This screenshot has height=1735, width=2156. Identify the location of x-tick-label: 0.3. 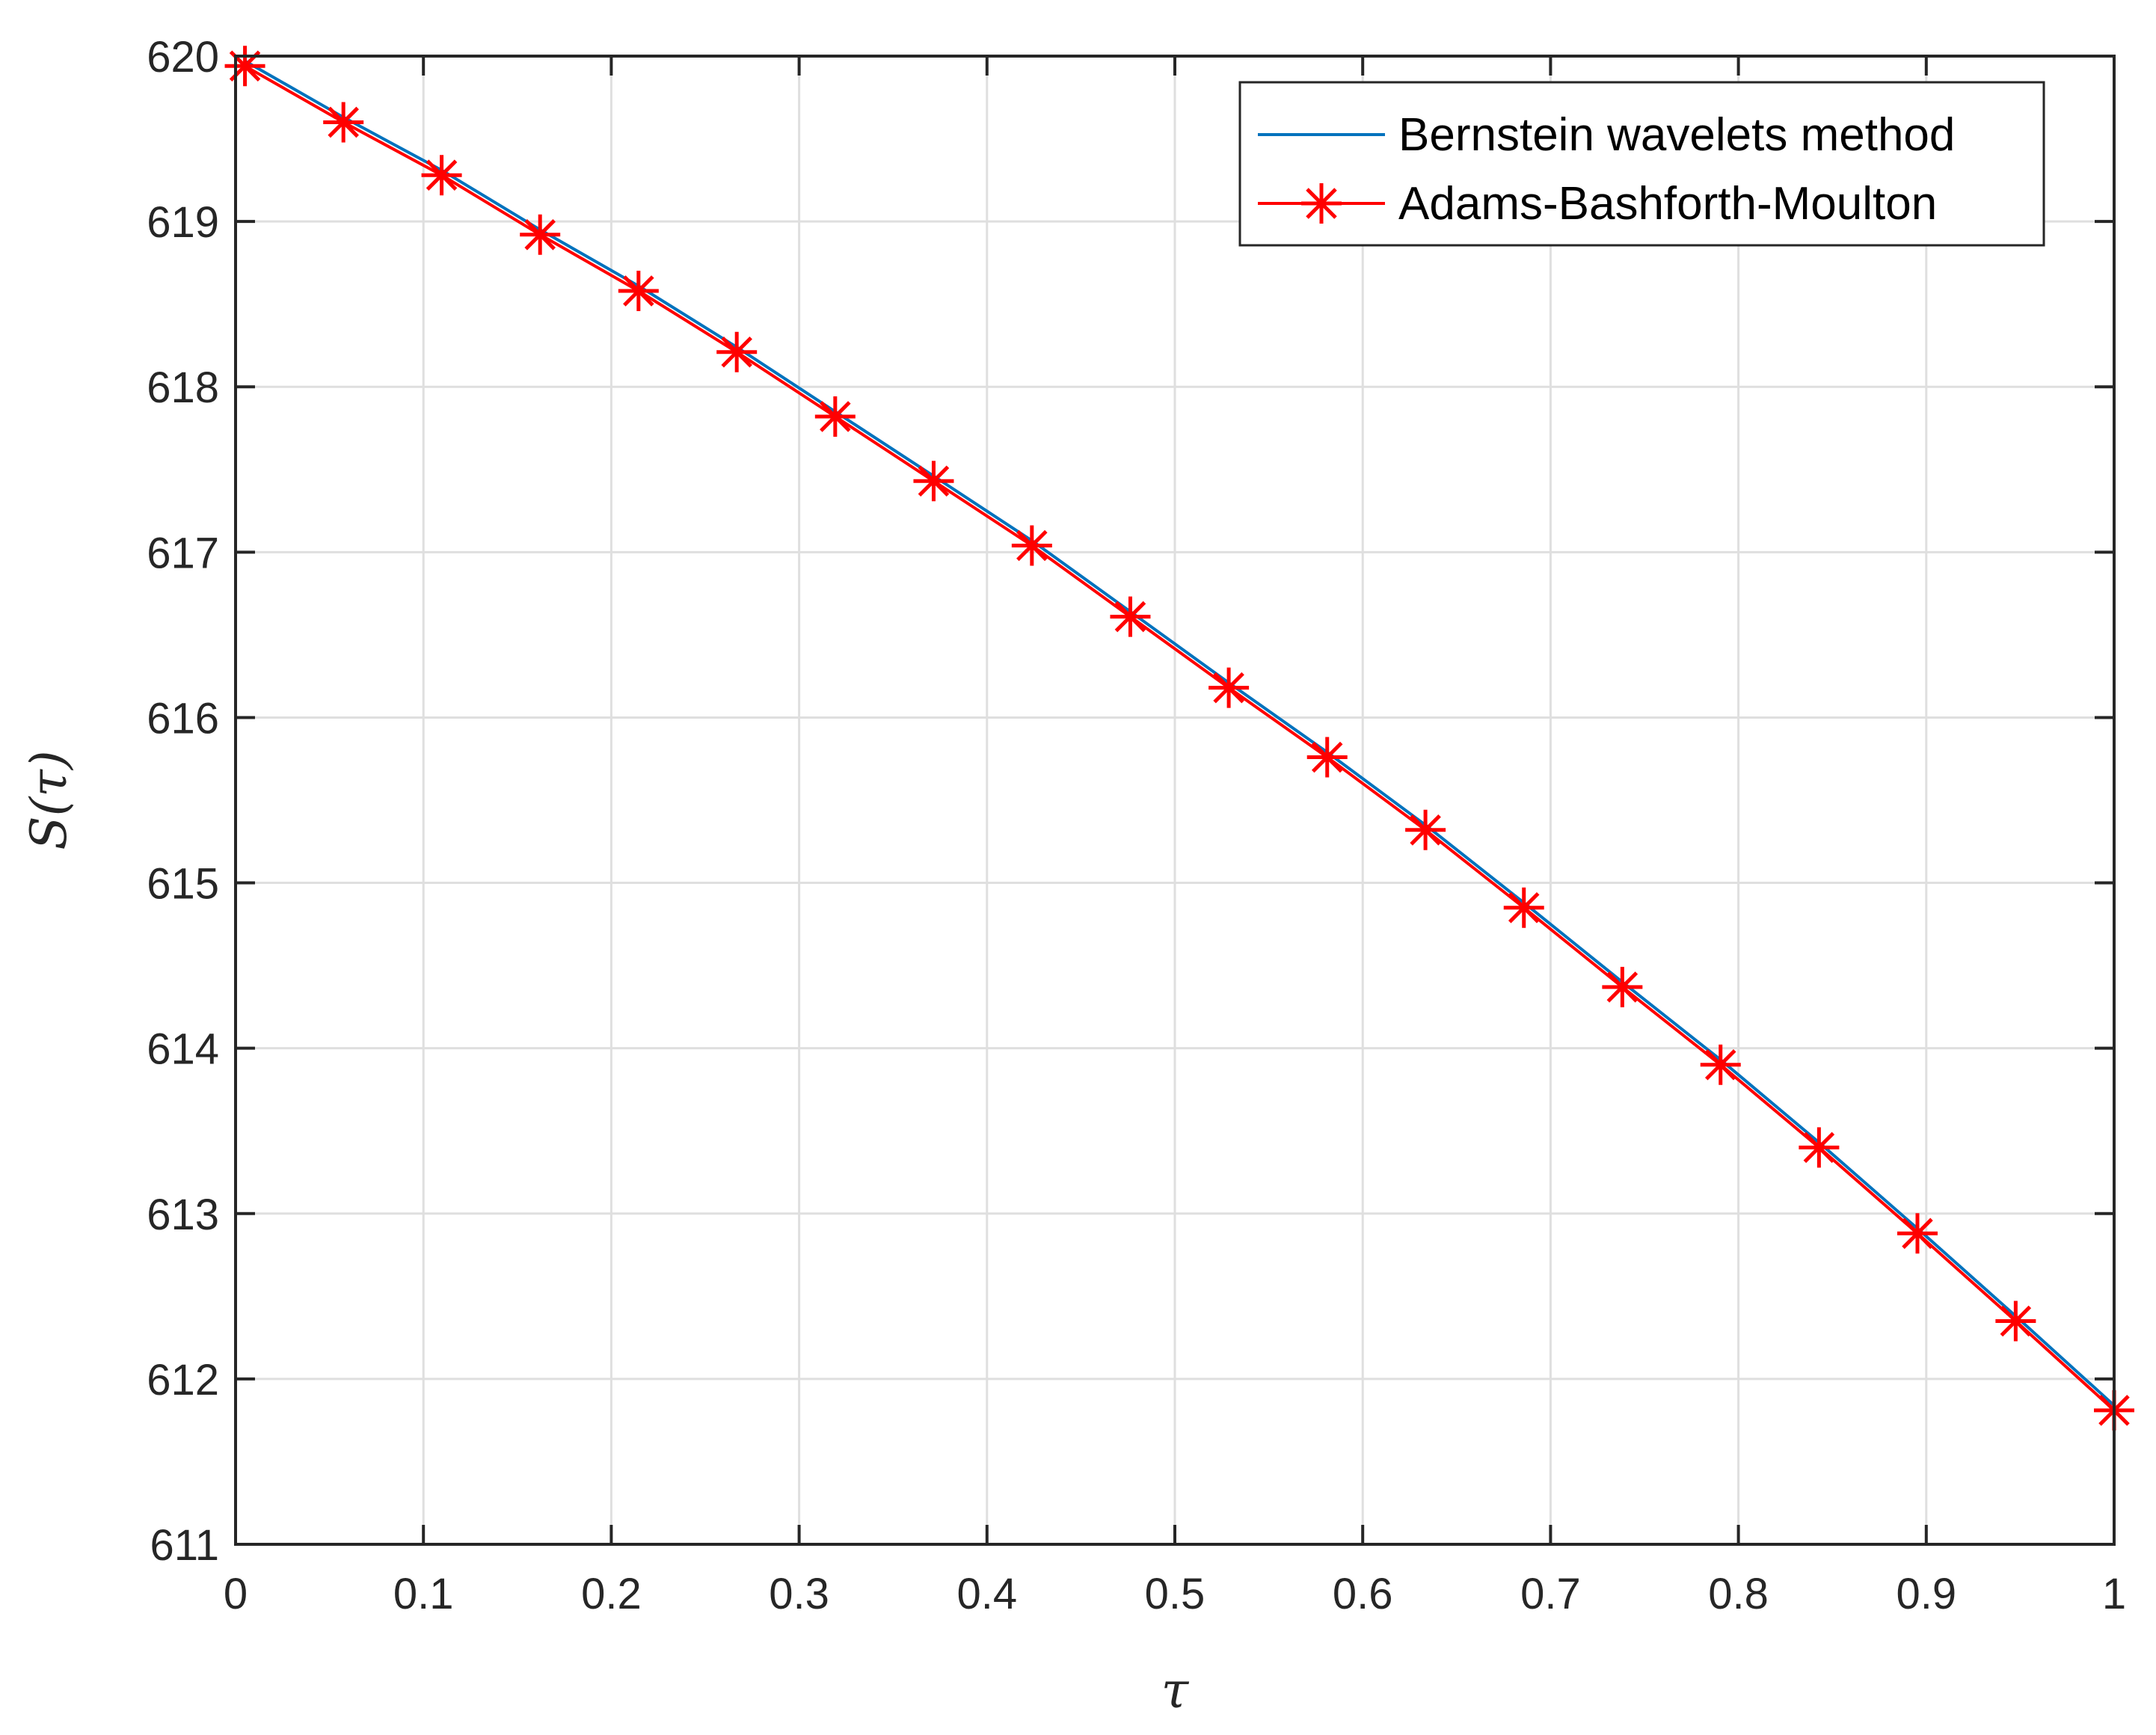
(799, 1594).